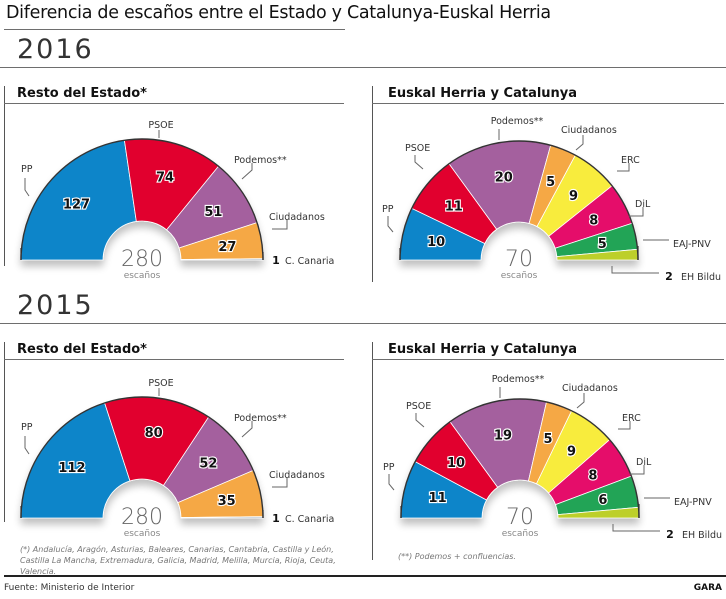 The width and height of the screenshot is (726, 599). What do you see at coordinates (208, 464) in the screenshot?
I see `segment-value-podemos: 52` at bounding box center [208, 464].